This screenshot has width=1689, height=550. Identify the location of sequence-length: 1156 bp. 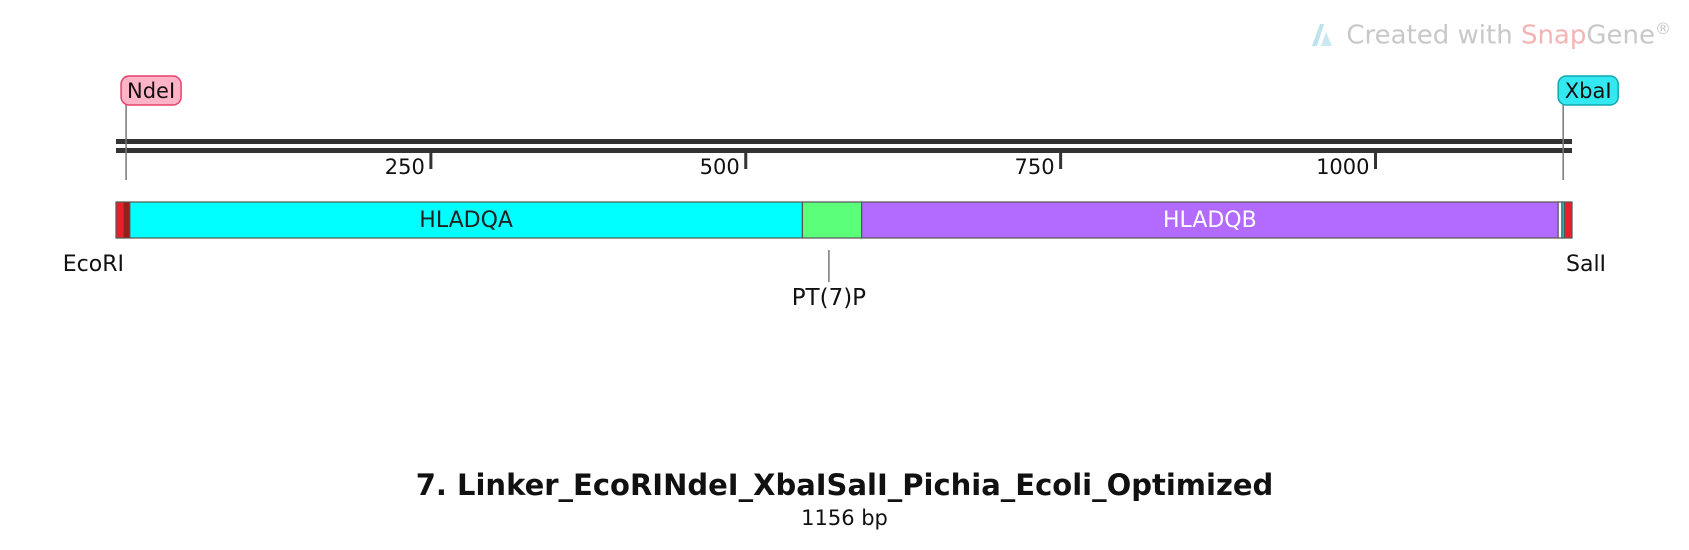
(844, 518).